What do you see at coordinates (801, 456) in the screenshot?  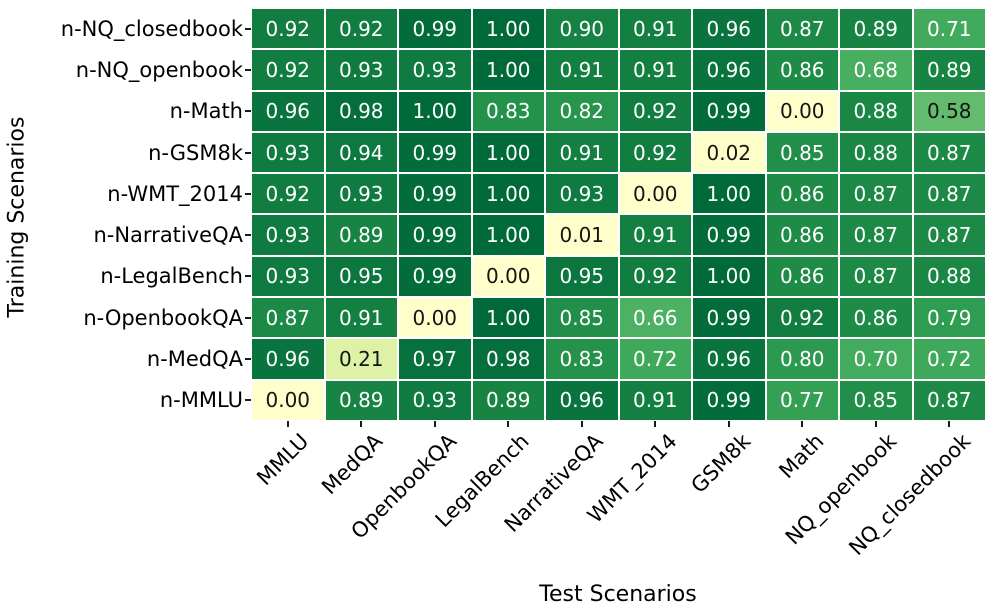 I see `x-tick-label: Math` at bounding box center [801, 456].